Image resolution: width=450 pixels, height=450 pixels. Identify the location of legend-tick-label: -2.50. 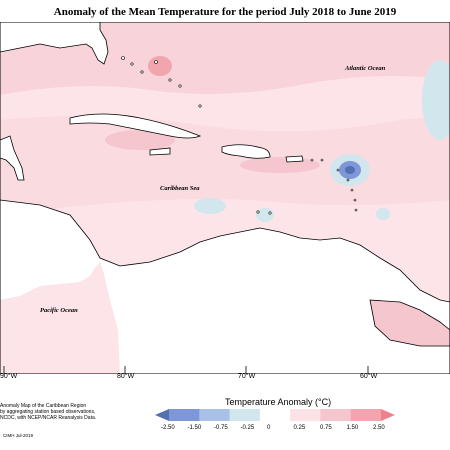
(168, 428).